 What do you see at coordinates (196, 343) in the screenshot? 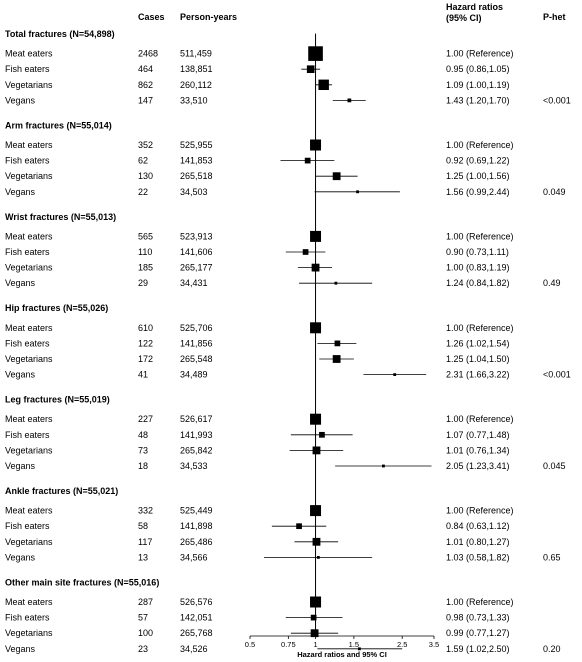
I see `person-years-value: 141,856` at bounding box center [196, 343].